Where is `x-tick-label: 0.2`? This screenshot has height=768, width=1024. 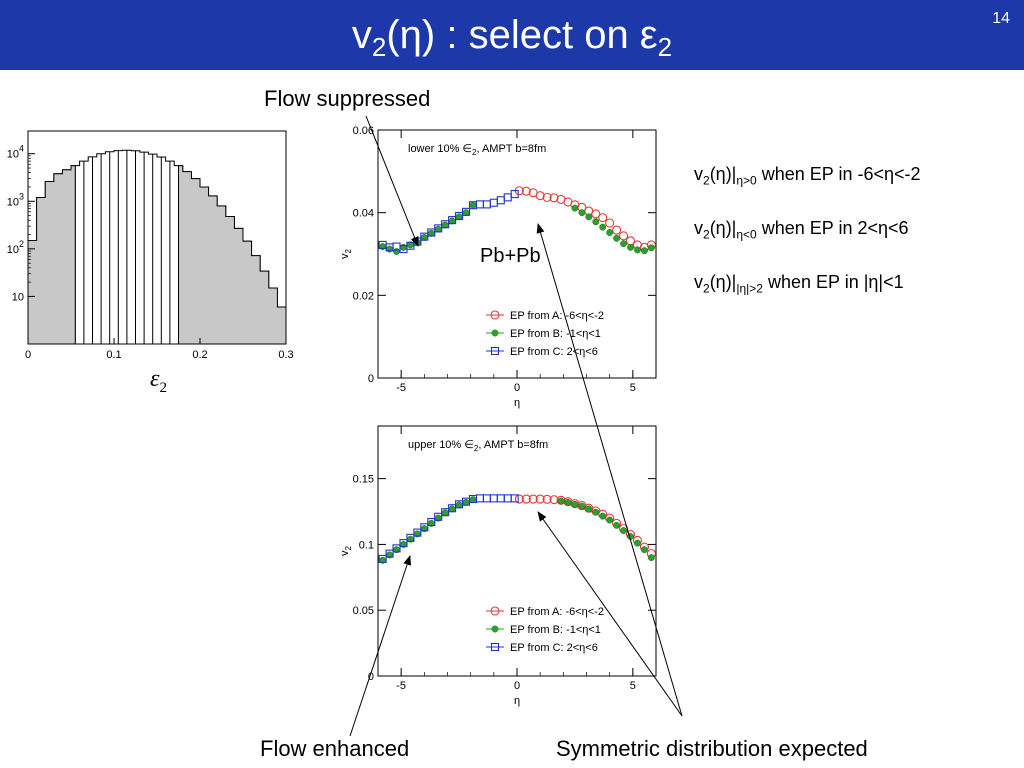
x-tick-label: 0.2 is located at coordinates (199, 355).